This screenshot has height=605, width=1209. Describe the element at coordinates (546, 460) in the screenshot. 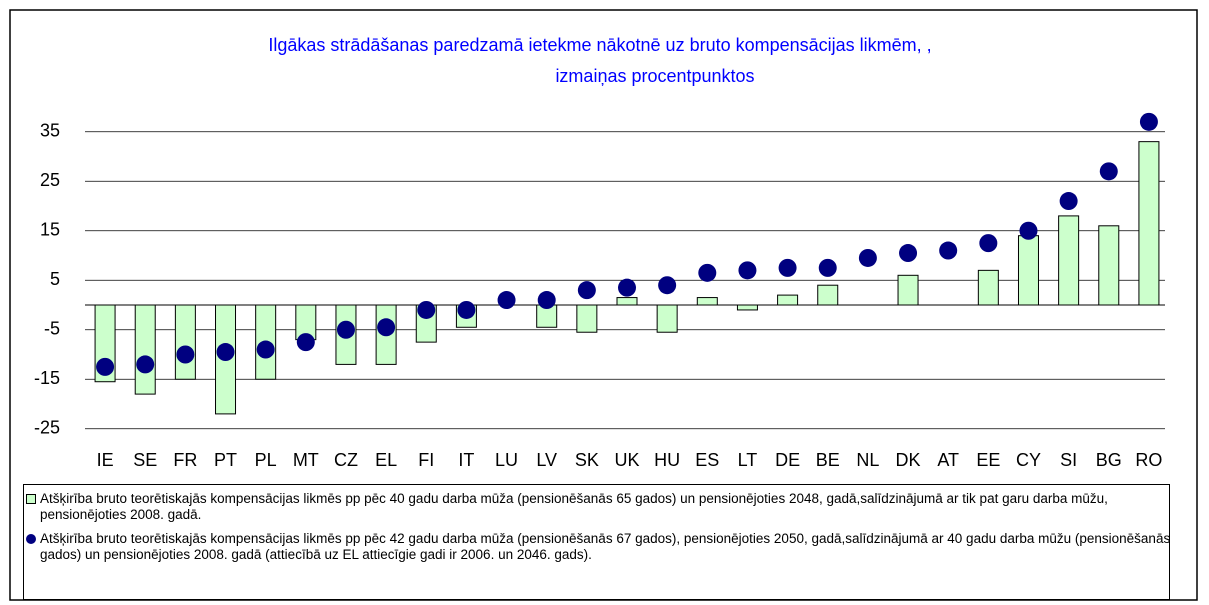

I see `x-tick-label: LV` at that location.